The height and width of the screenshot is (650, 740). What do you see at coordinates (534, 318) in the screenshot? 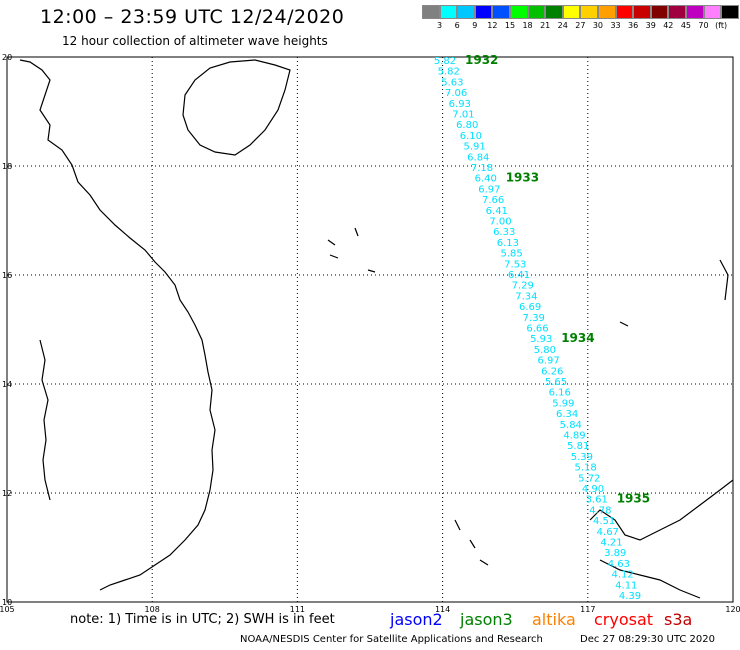
I see `wave-height-label: 7.39` at bounding box center [534, 318].